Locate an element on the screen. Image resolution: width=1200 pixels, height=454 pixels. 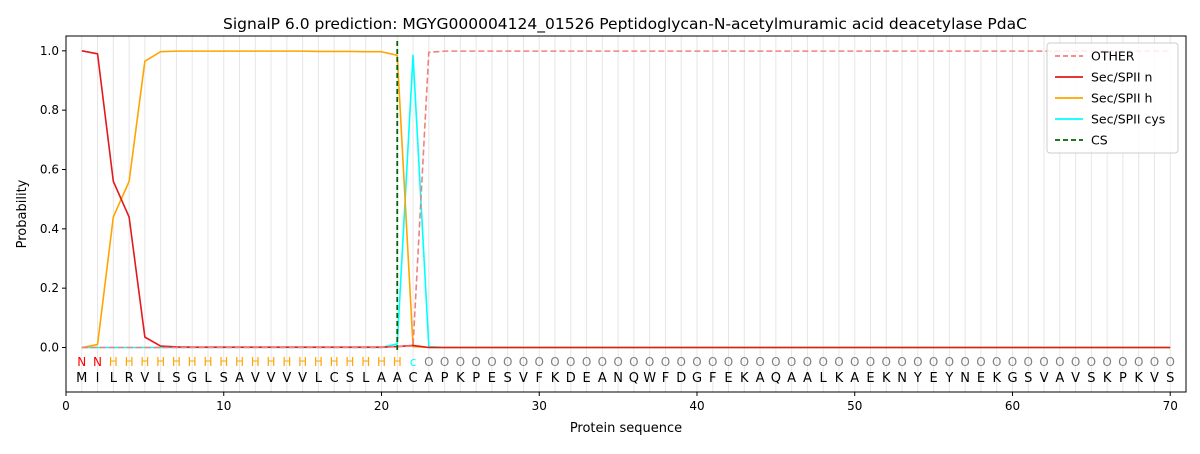
region-label: c is located at coordinates (413, 362).